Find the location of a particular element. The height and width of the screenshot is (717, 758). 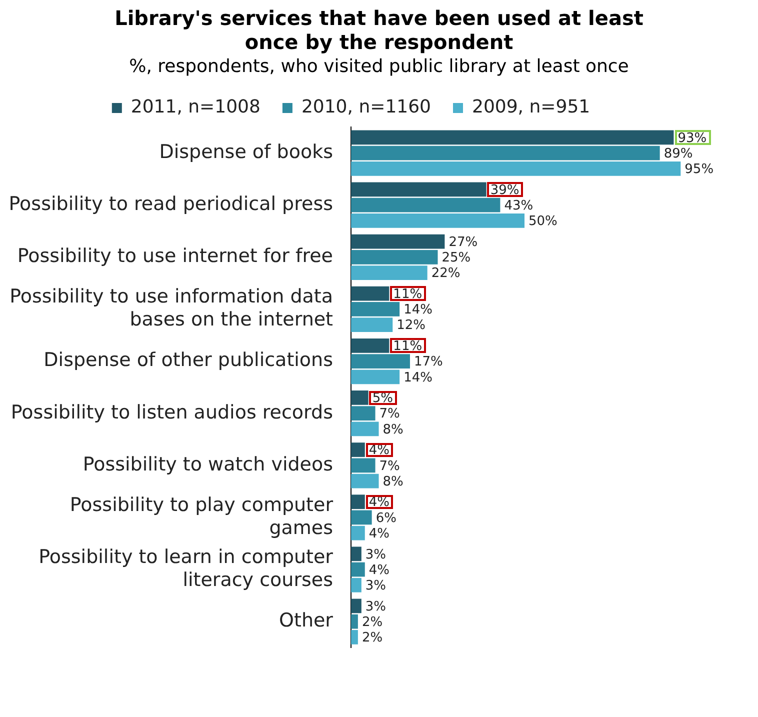

y-tick-label: Possibility to play computer games is located at coordinates (202, 516).